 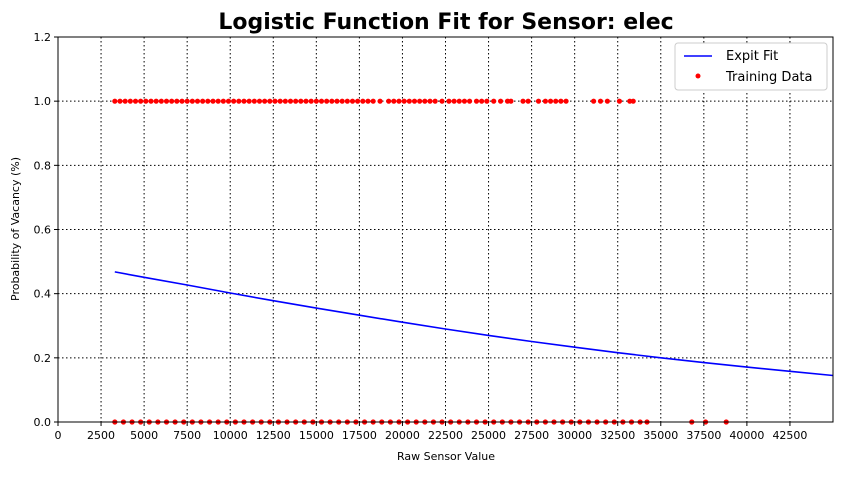 What do you see at coordinates (273, 435) in the screenshot?
I see `x-tick-label: 12500` at bounding box center [273, 435].